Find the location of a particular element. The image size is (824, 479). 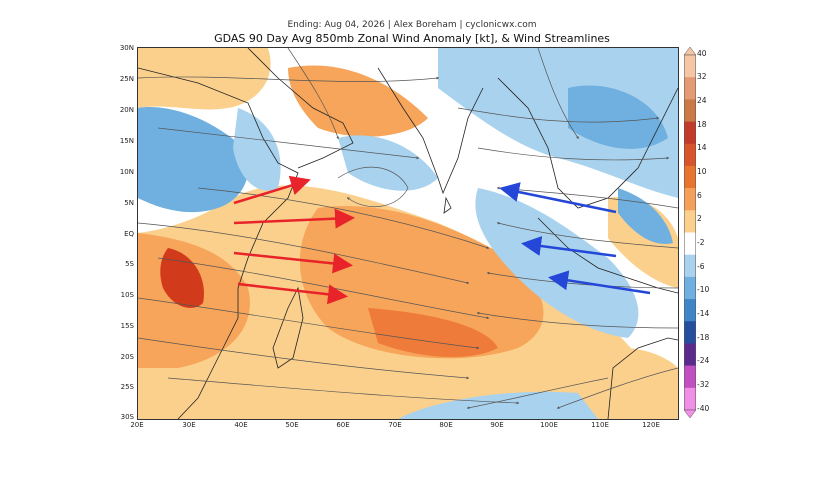

colorbar-label: -10 is located at coordinates (703, 289).